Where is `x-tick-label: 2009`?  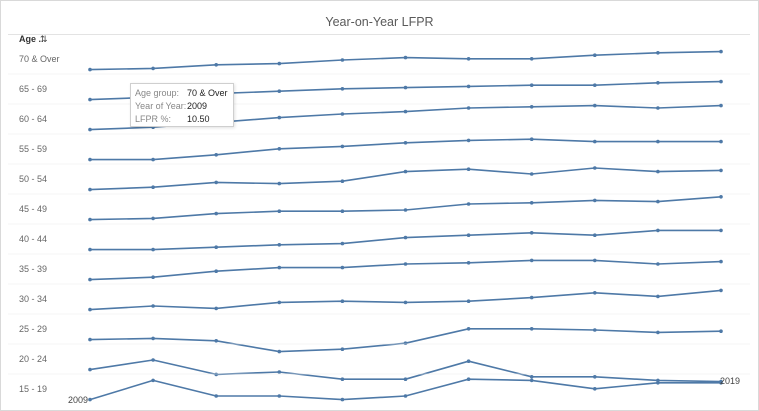
x-tick-label: 2009 is located at coordinates (78, 400).